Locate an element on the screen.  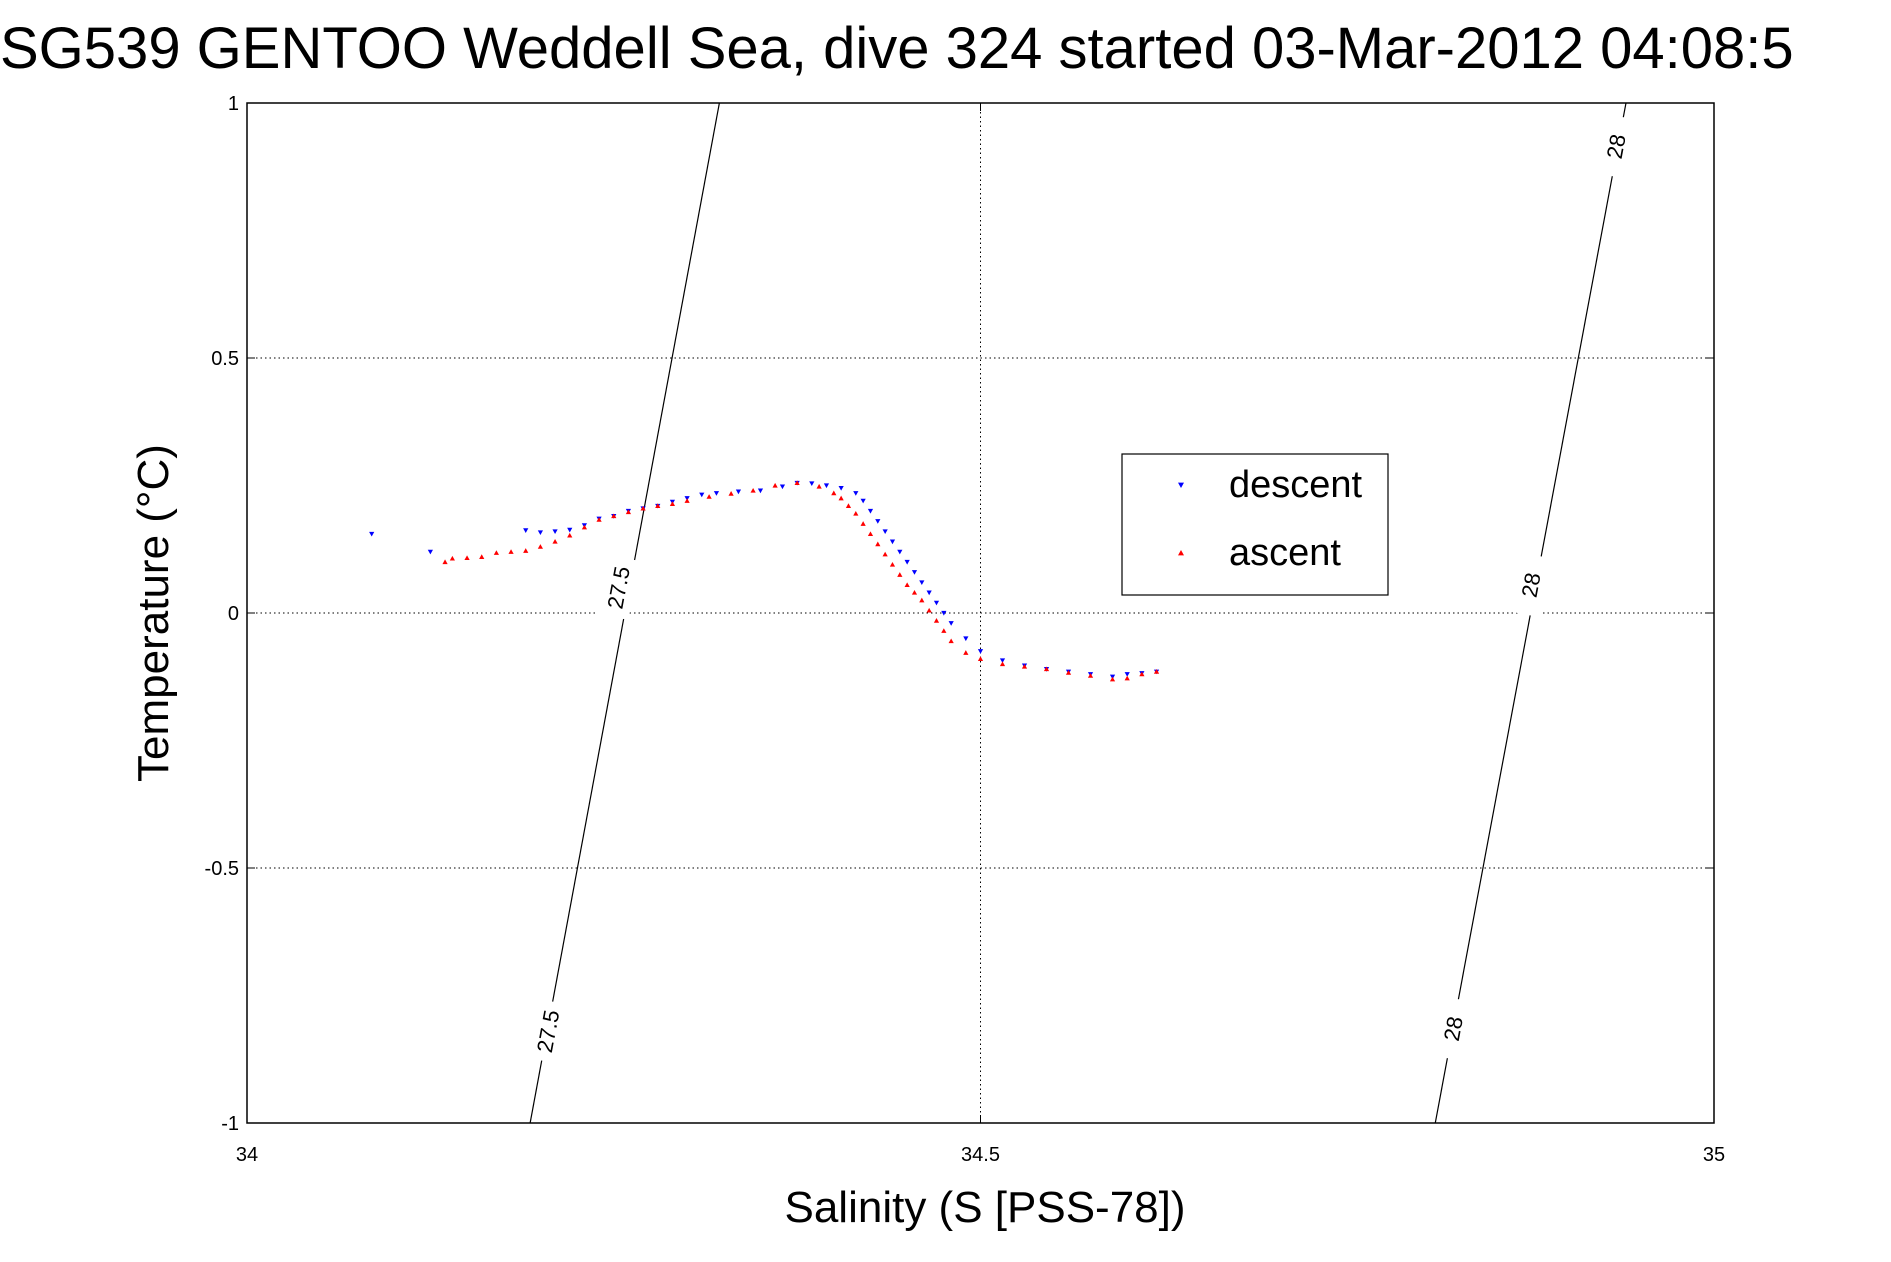
legend-marker-ascent is located at coordinates (1181, 553).